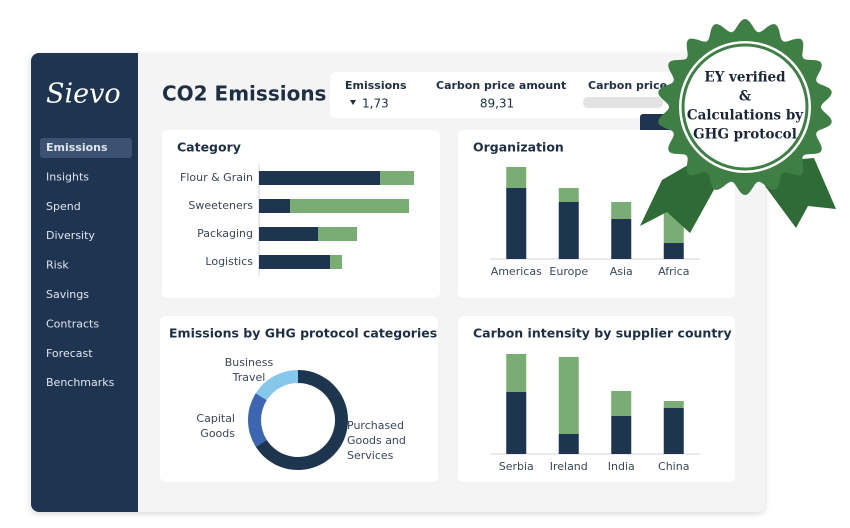 Image resolution: width=850 pixels, height=528 pixels. Describe the element at coordinates (376, 85) in the screenshot. I see `kpi-label: Emissions` at that location.